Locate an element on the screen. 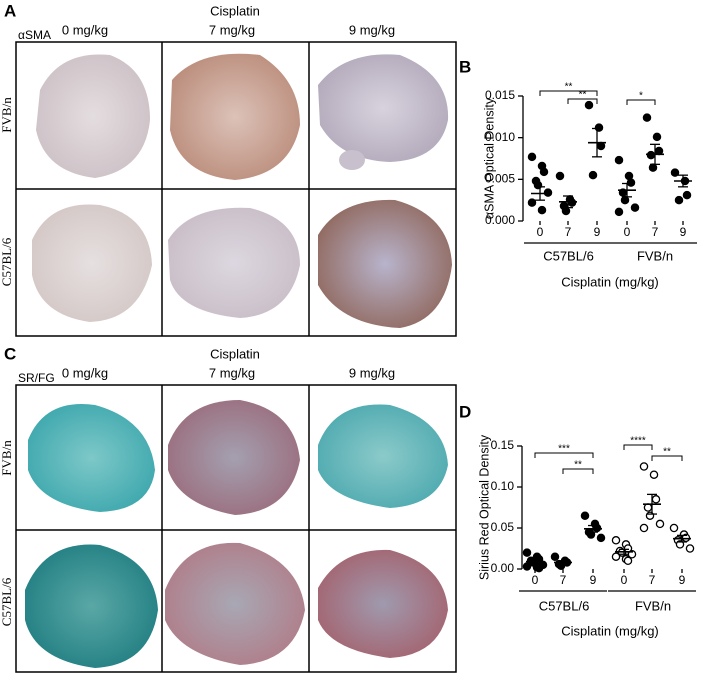 This screenshot has height=674, width=704. y-tick-label: 0.010 is located at coordinates (500, 137).